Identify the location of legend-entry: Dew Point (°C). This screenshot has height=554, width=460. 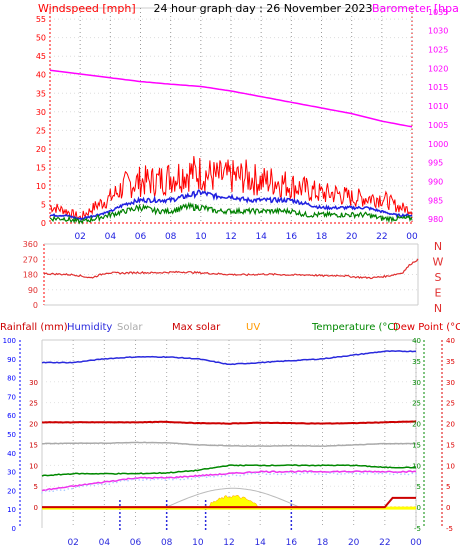
(426, 327).